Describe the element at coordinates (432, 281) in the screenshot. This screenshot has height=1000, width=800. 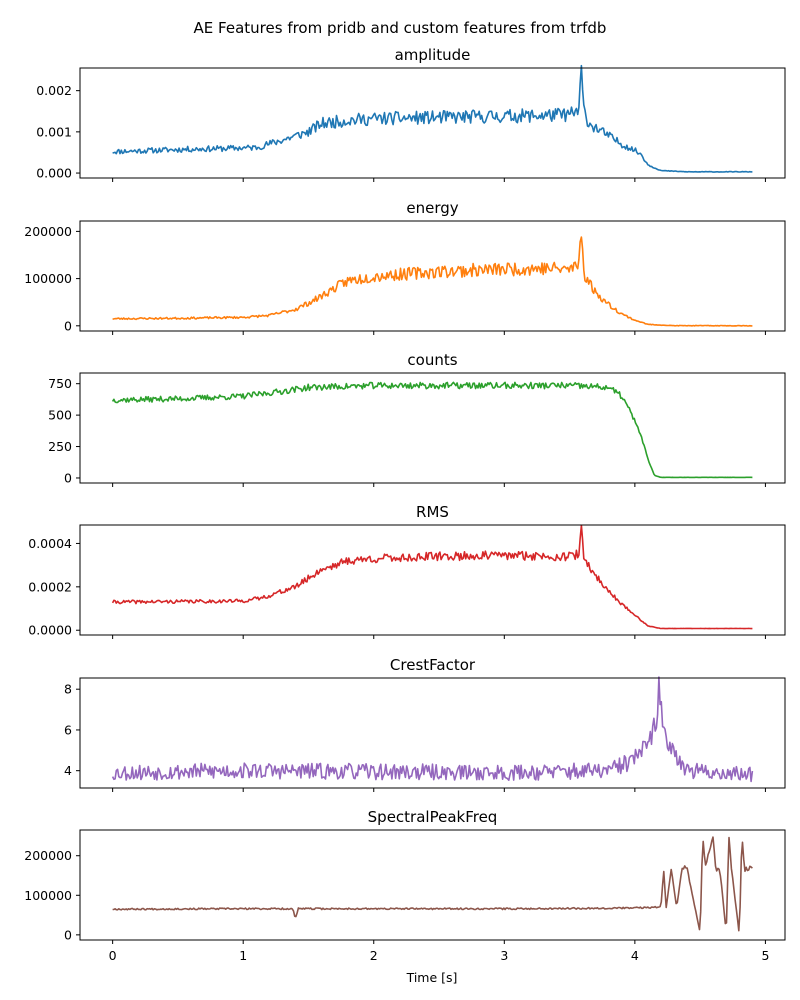
I see `series-line-energy` at that location.